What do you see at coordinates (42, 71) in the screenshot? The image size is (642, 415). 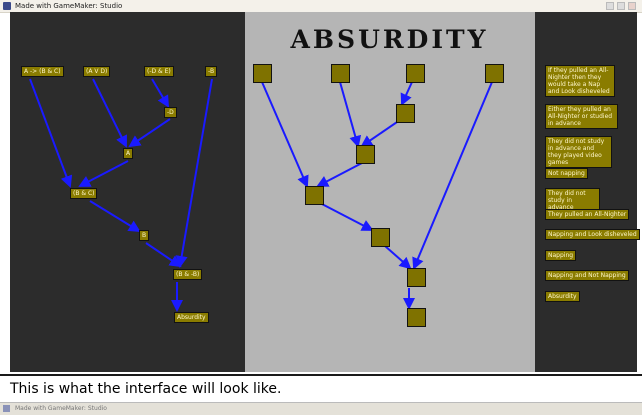 I see `proof-node-a-implies-bc: A -> (B & C)` at bounding box center [42, 71].